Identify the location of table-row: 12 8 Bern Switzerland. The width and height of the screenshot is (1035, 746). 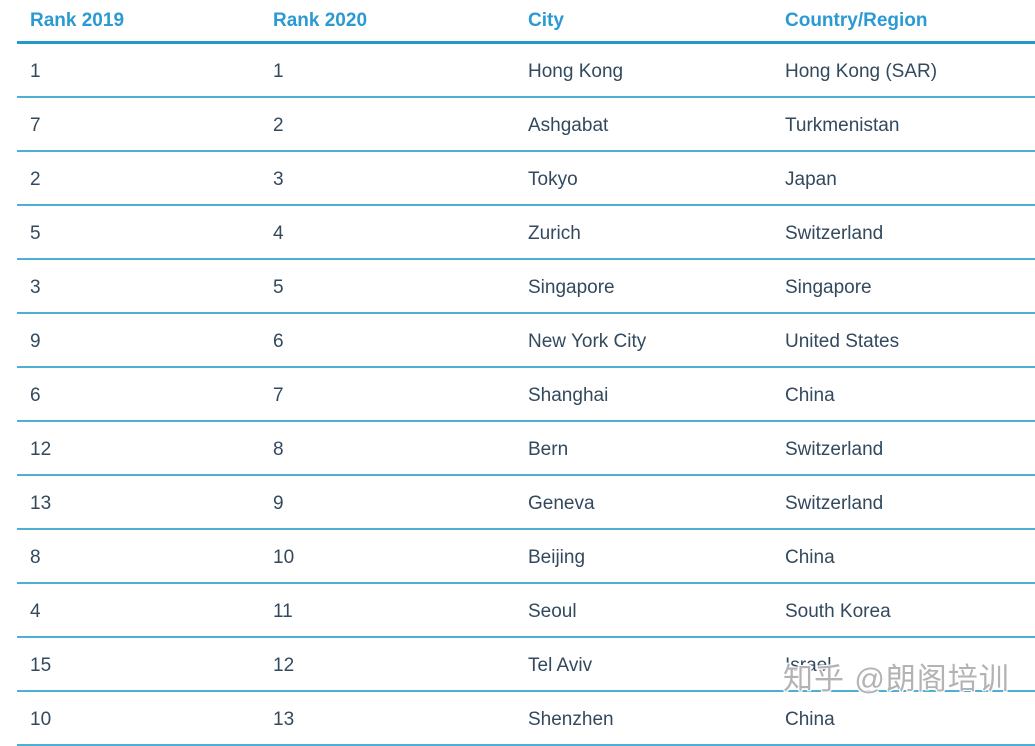
(526, 448).